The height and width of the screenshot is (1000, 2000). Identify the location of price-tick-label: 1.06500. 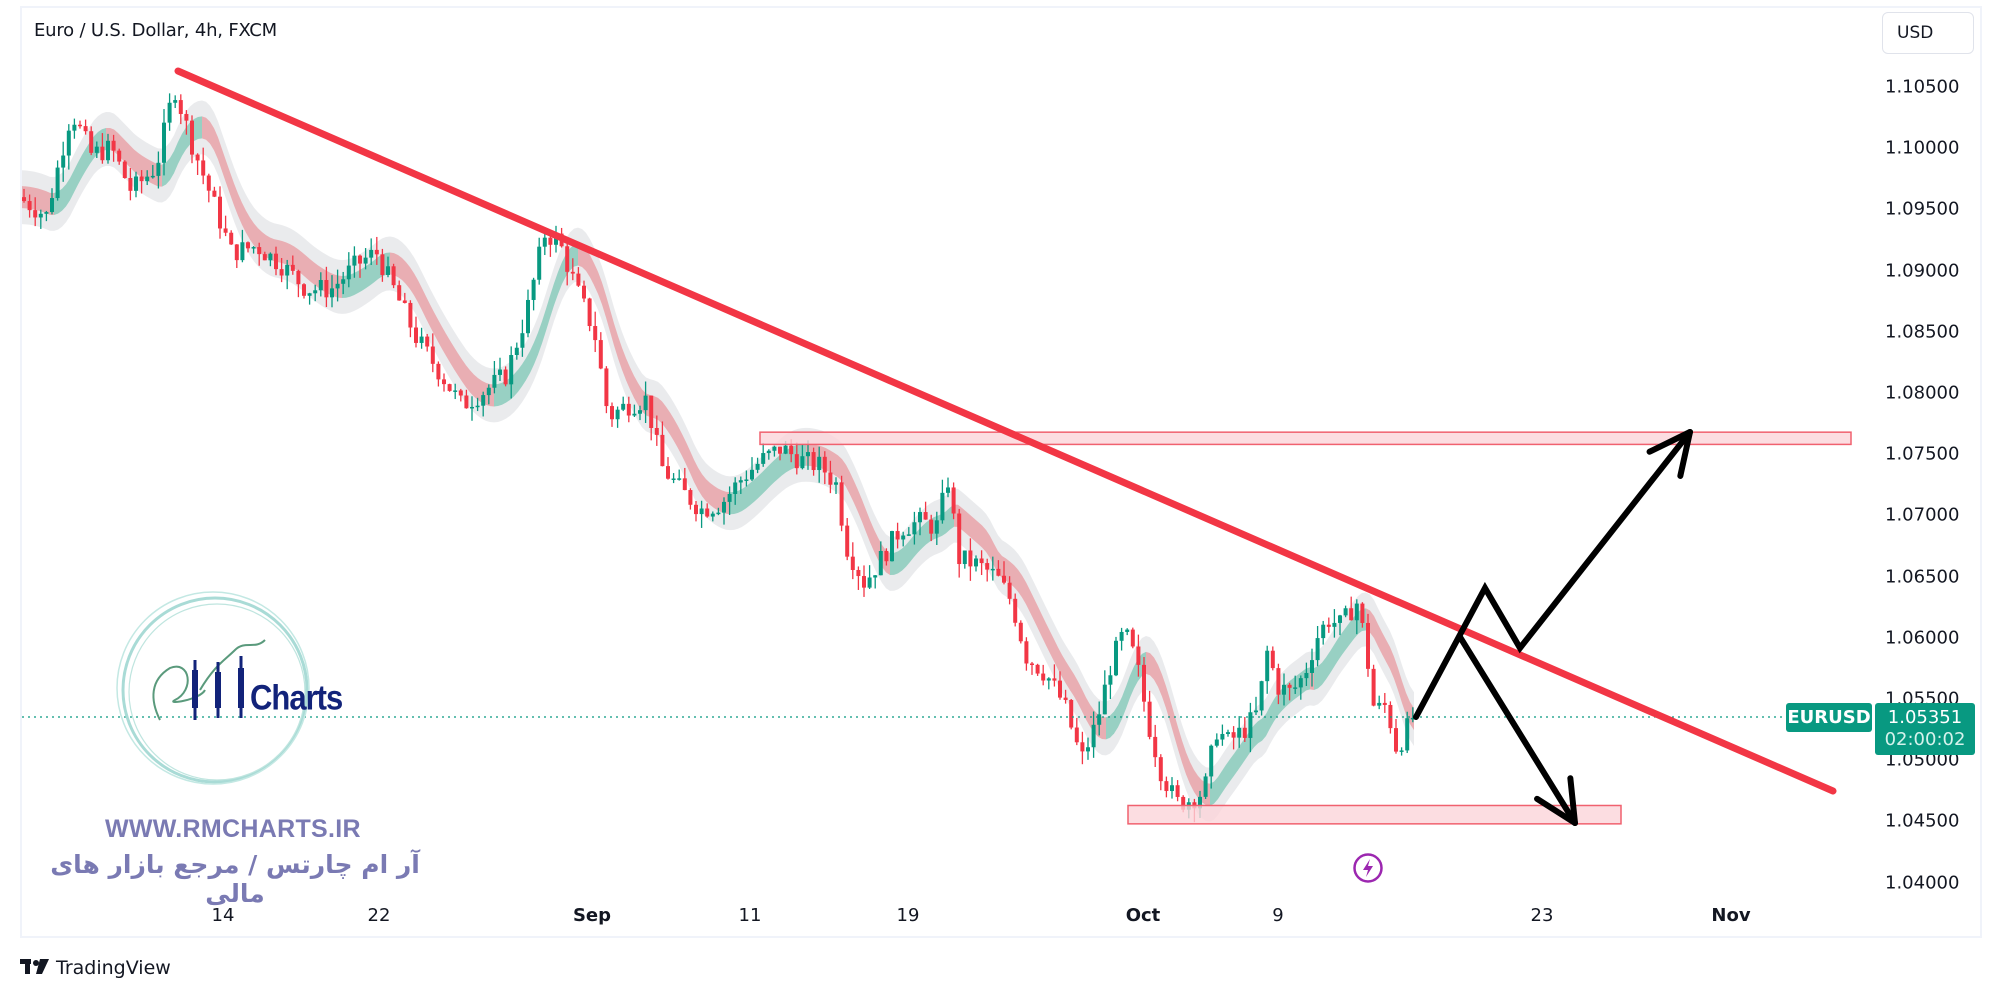
(1922, 577).